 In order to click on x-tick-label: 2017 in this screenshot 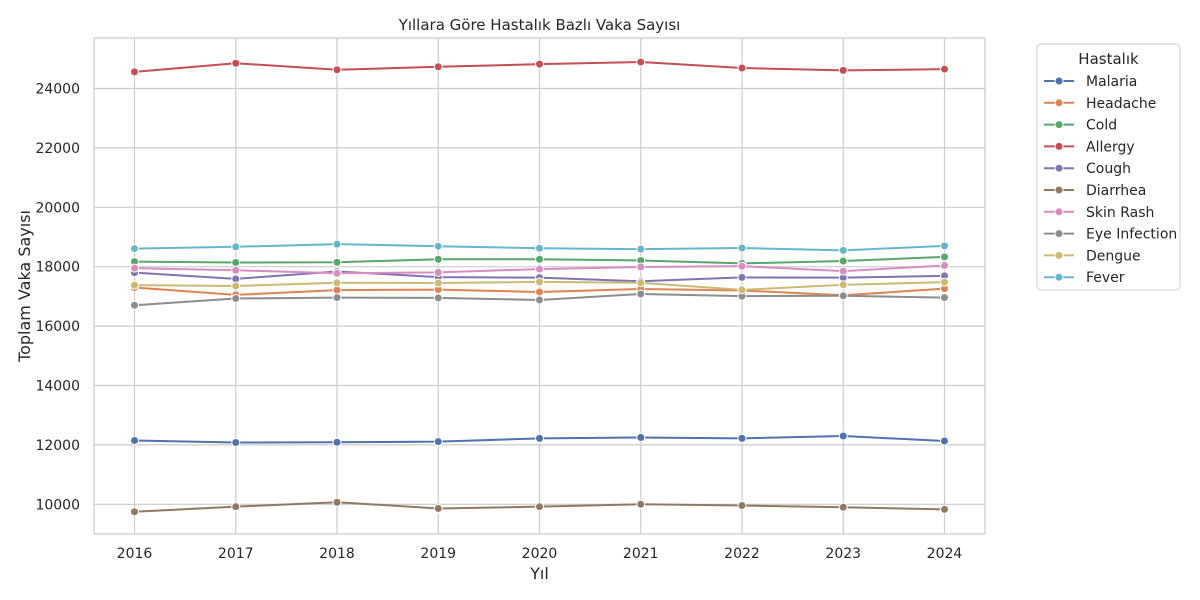, I will do `click(236, 554)`.